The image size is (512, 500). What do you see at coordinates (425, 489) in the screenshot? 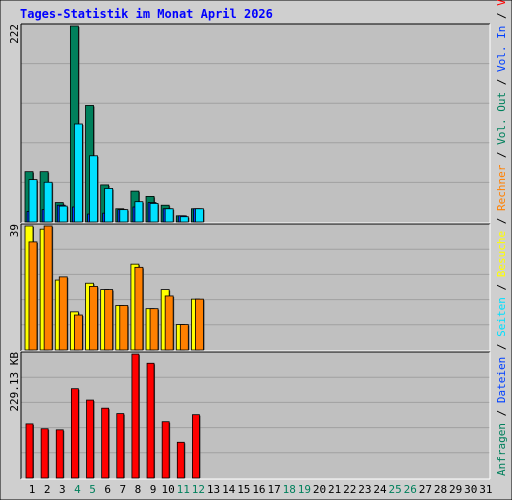
I see `x-tick-label-day-27: 27` at bounding box center [425, 489].